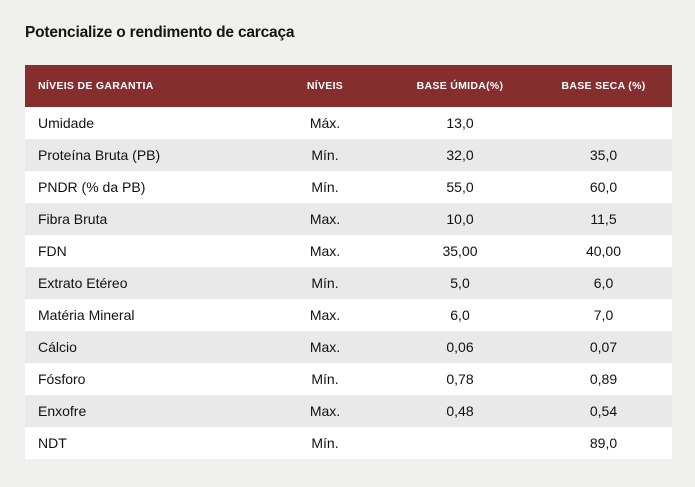 The image size is (695, 487). Describe the element at coordinates (348, 411) in the screenshot. I see `table-row: Enxofre Max. 0,48 0,54` at that location.